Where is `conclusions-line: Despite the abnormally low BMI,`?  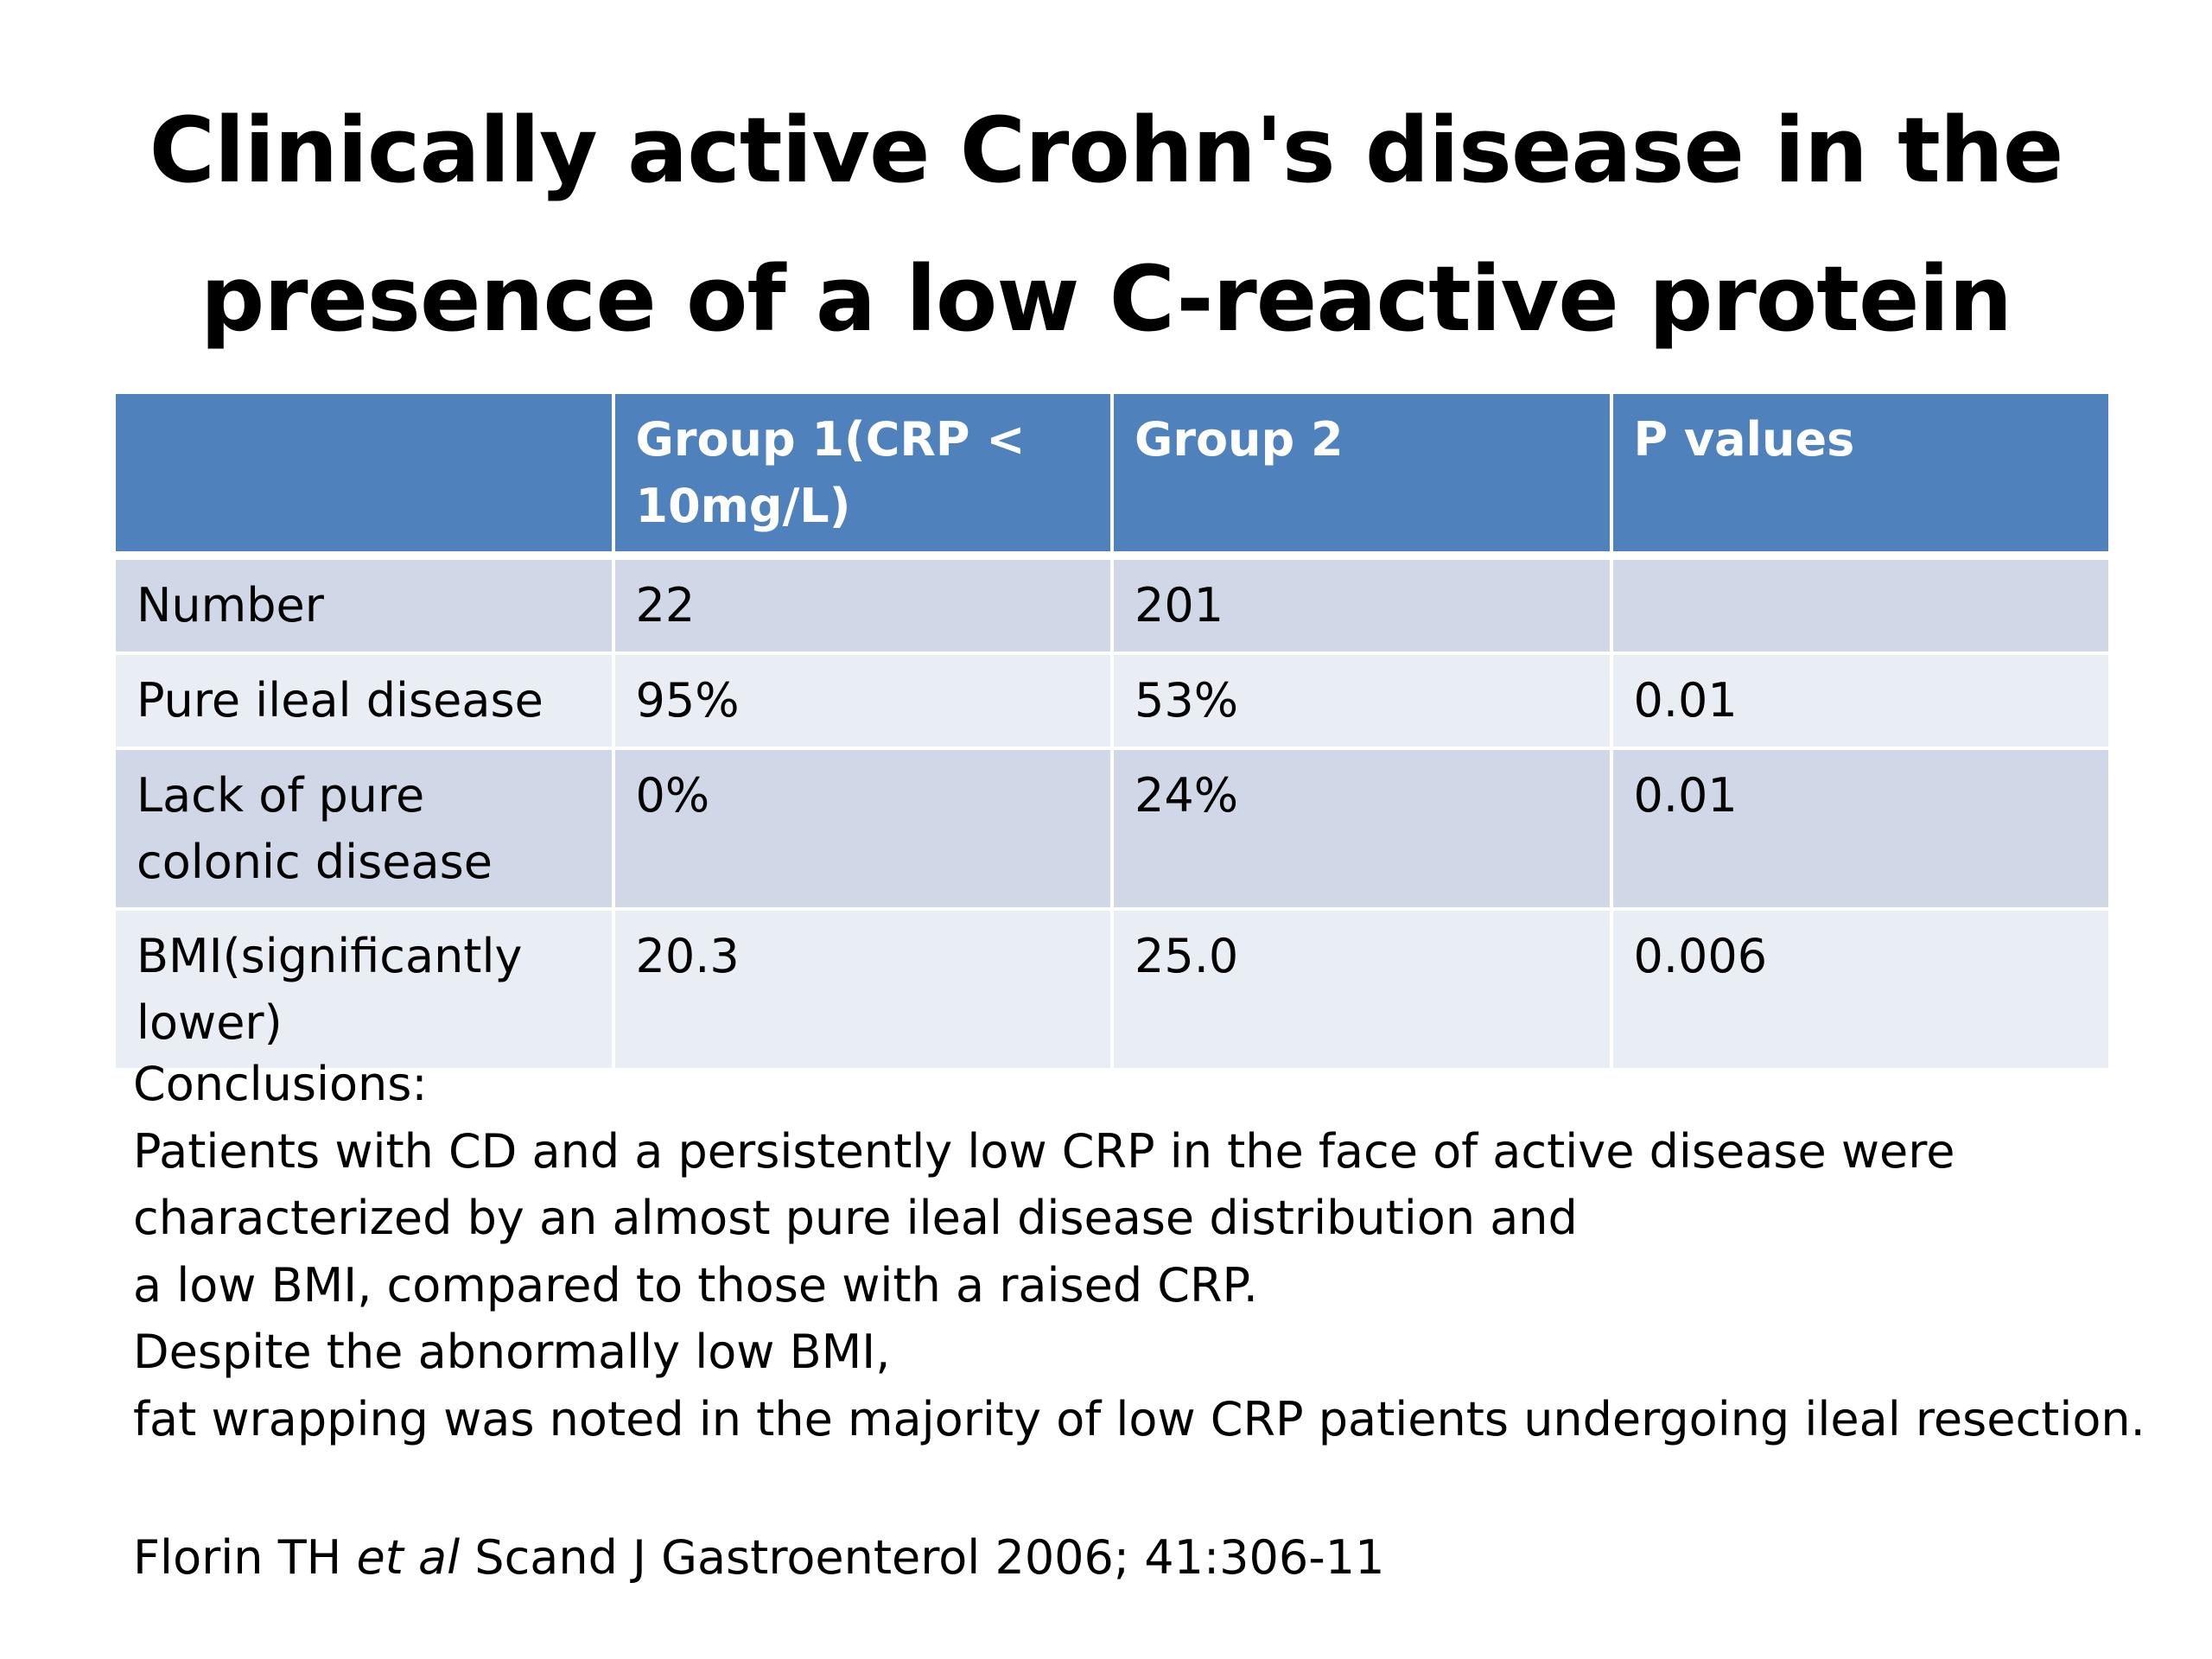 conclusions-line: Despite the abnormally low BMI, is located at coordinates (512, 1352).